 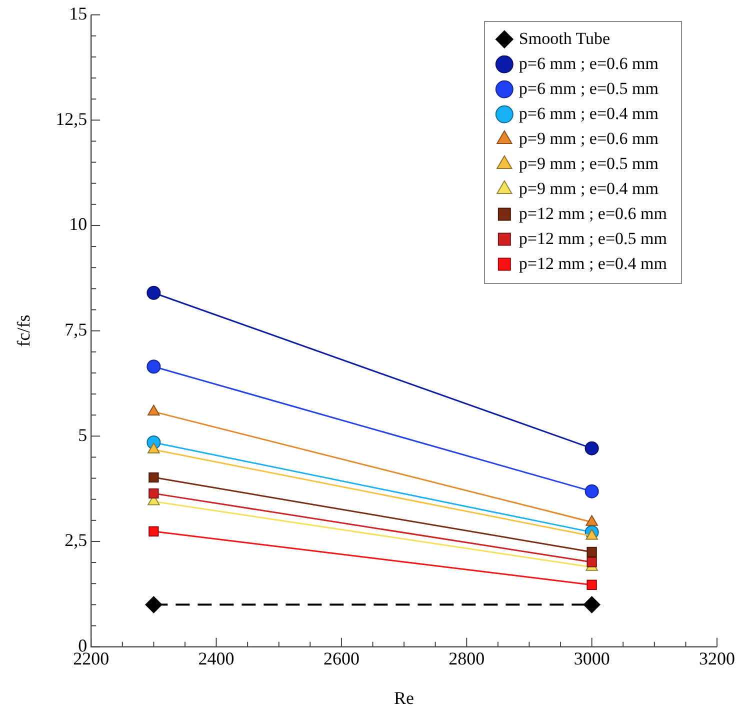 I want to click on legend-label: p=12 mm ; e=0.5 mm, so click(x=593, y=238).